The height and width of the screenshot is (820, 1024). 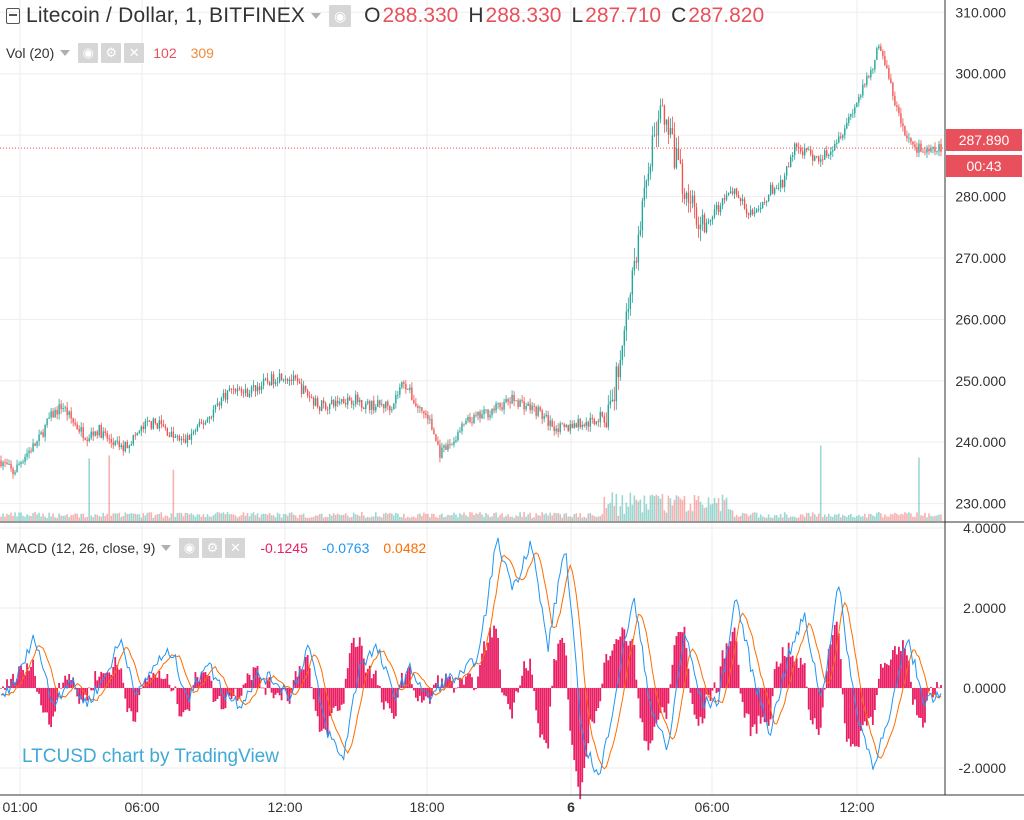 I want to click on countdown-box, so click(x=984, y=166).